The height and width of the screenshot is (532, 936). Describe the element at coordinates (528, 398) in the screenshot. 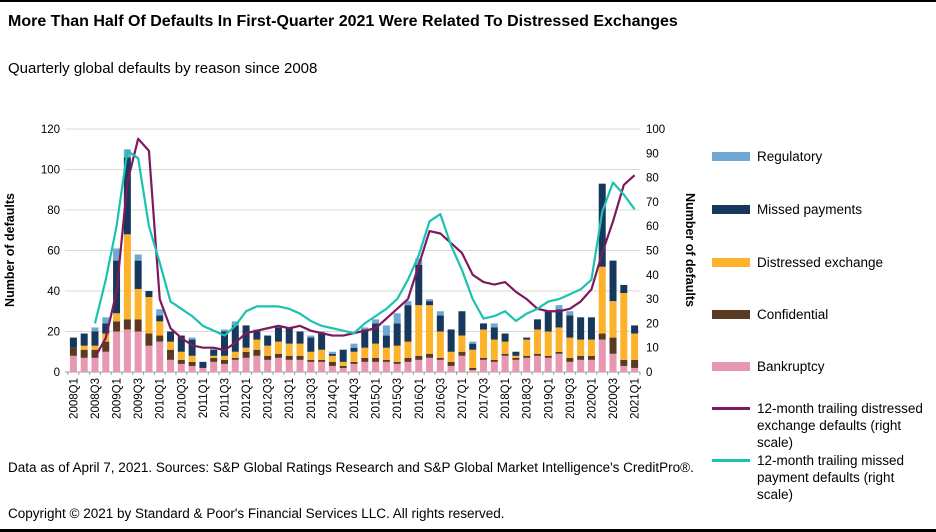

I see `x-axis-category-label: 2018Q3` at that location.